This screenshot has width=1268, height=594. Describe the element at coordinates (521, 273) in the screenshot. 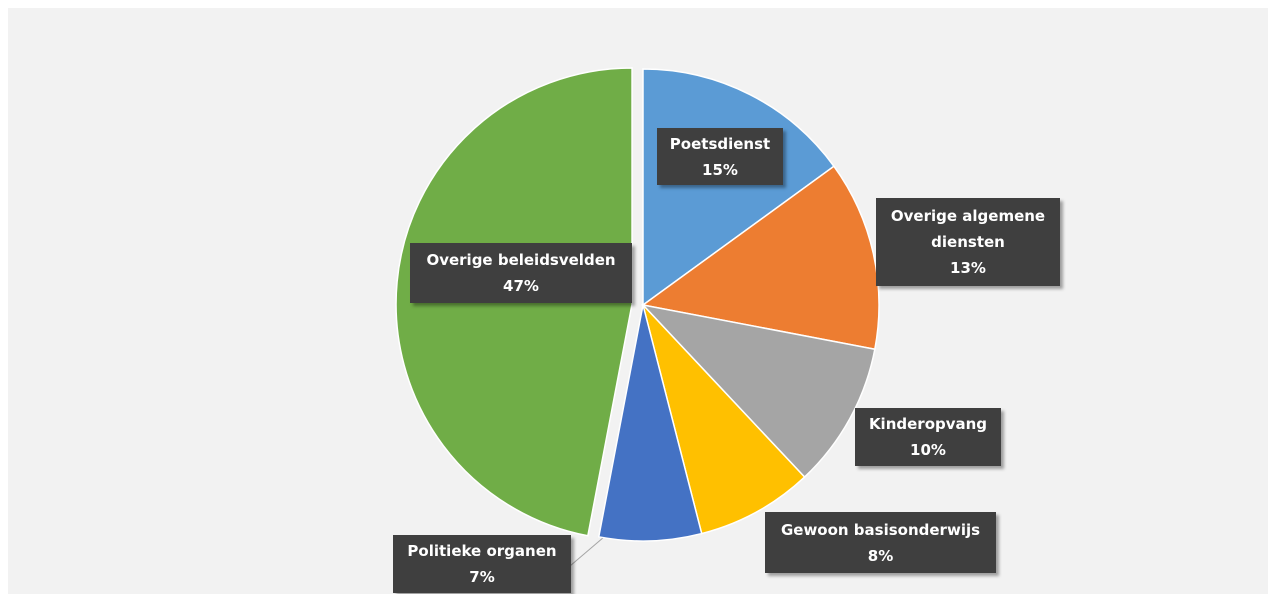

I see `data-label: Overige beleidsvelden 47%` at that location.